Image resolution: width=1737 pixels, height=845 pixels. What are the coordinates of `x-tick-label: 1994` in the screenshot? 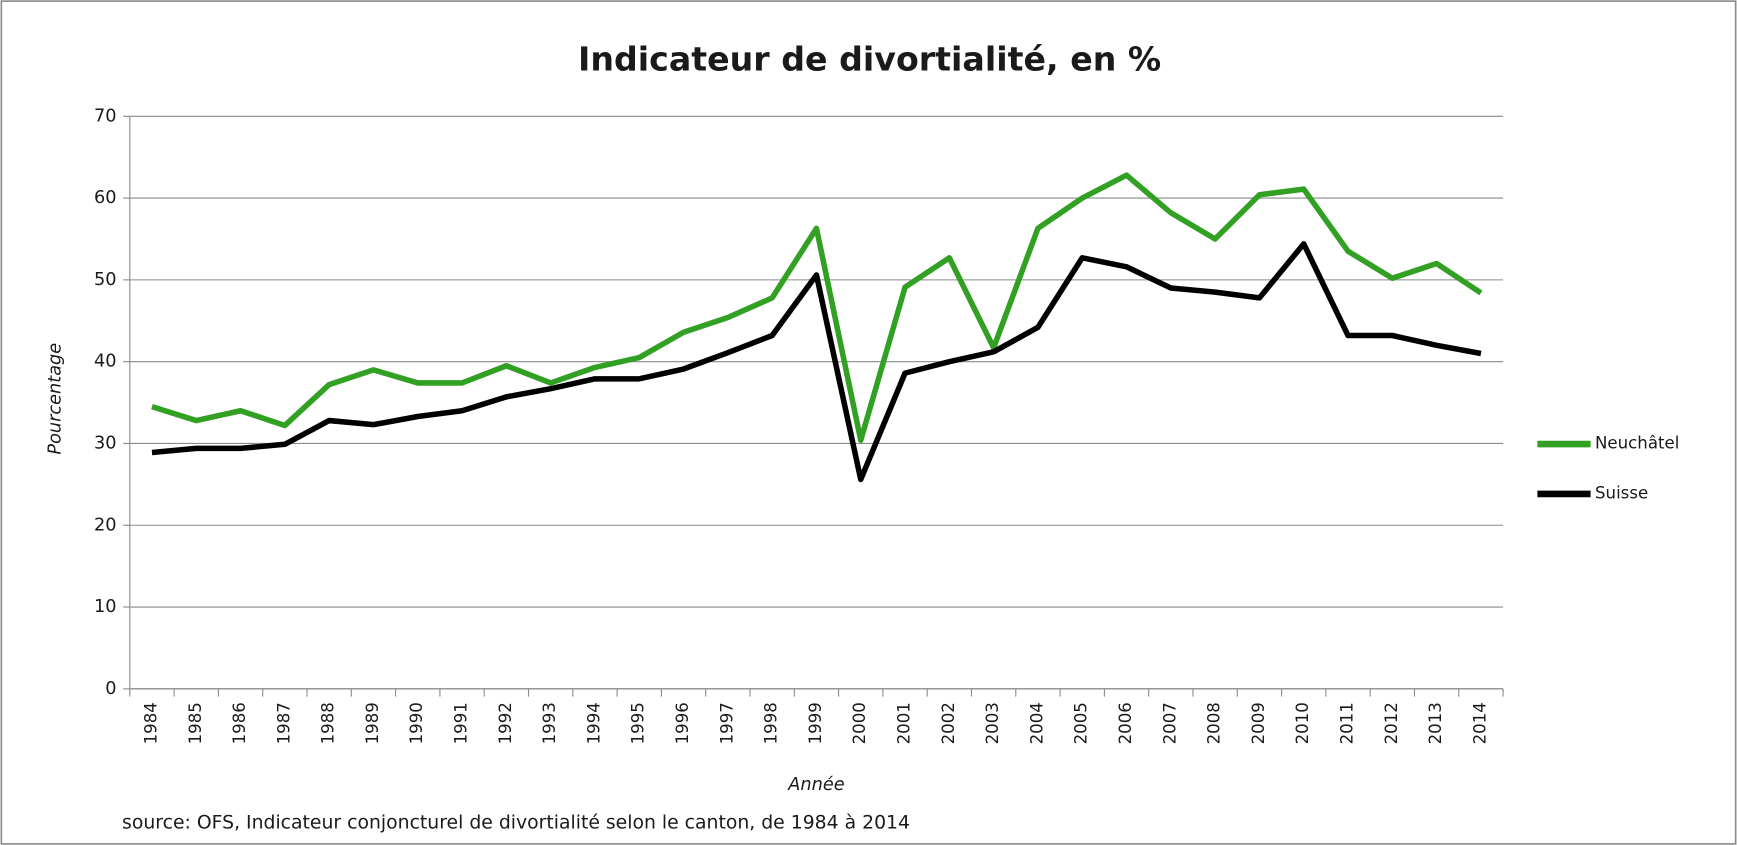 It's located at (593, 723).